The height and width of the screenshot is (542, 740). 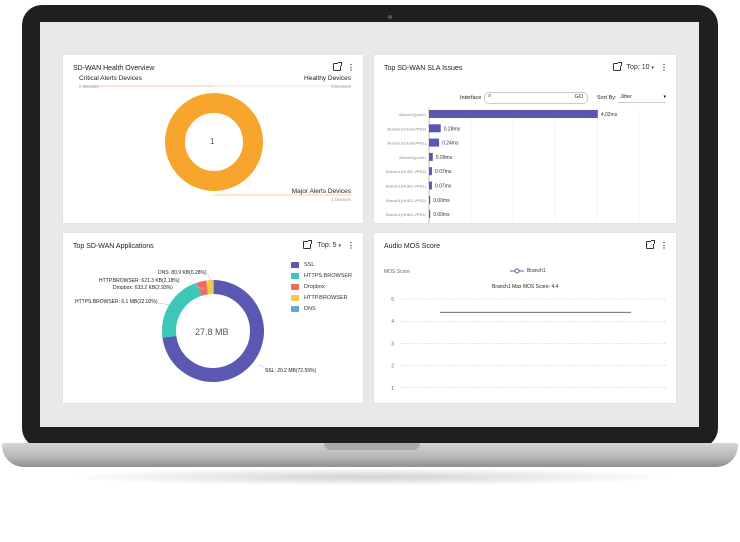 What do you see at coordinates (370, 455) in the screenshot?
I see `laptop-base` at bounding box center [370, 455].